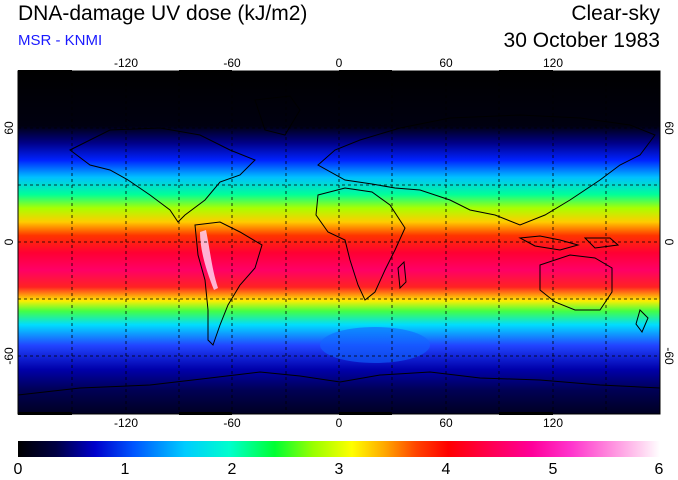 The image size is (678, 480). Describe the element at coordinates (446, 423) in the screenshot. I see `lon-tick-bottom: 60` at that location.